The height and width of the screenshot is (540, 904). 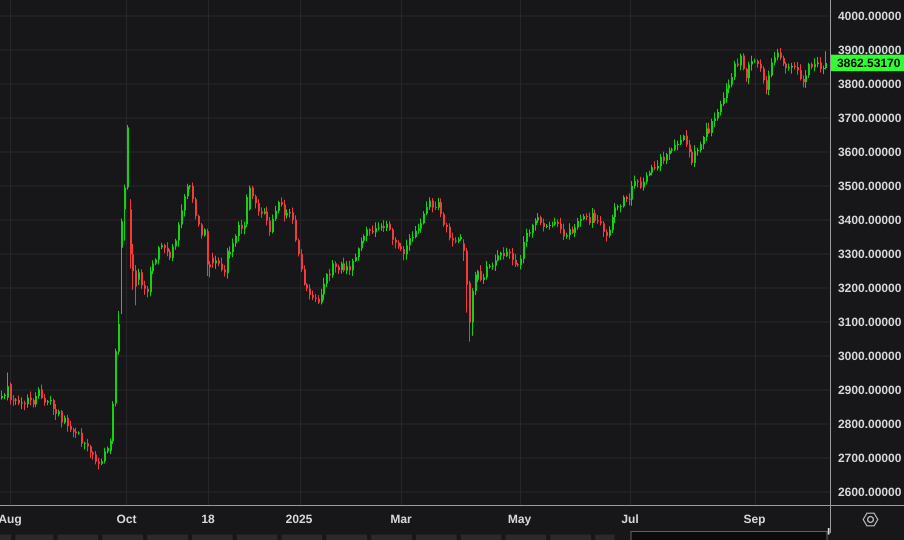 I want to click on svg-text: 2700.00000, so click(x=870, y=458).